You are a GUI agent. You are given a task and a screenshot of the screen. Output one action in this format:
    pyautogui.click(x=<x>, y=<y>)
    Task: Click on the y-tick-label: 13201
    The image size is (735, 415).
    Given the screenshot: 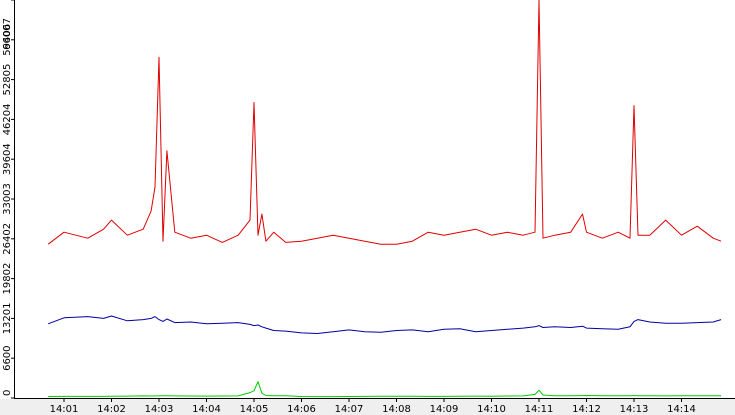 What is the action you would take?
    pyautogui.click(x=7, y=318)
    